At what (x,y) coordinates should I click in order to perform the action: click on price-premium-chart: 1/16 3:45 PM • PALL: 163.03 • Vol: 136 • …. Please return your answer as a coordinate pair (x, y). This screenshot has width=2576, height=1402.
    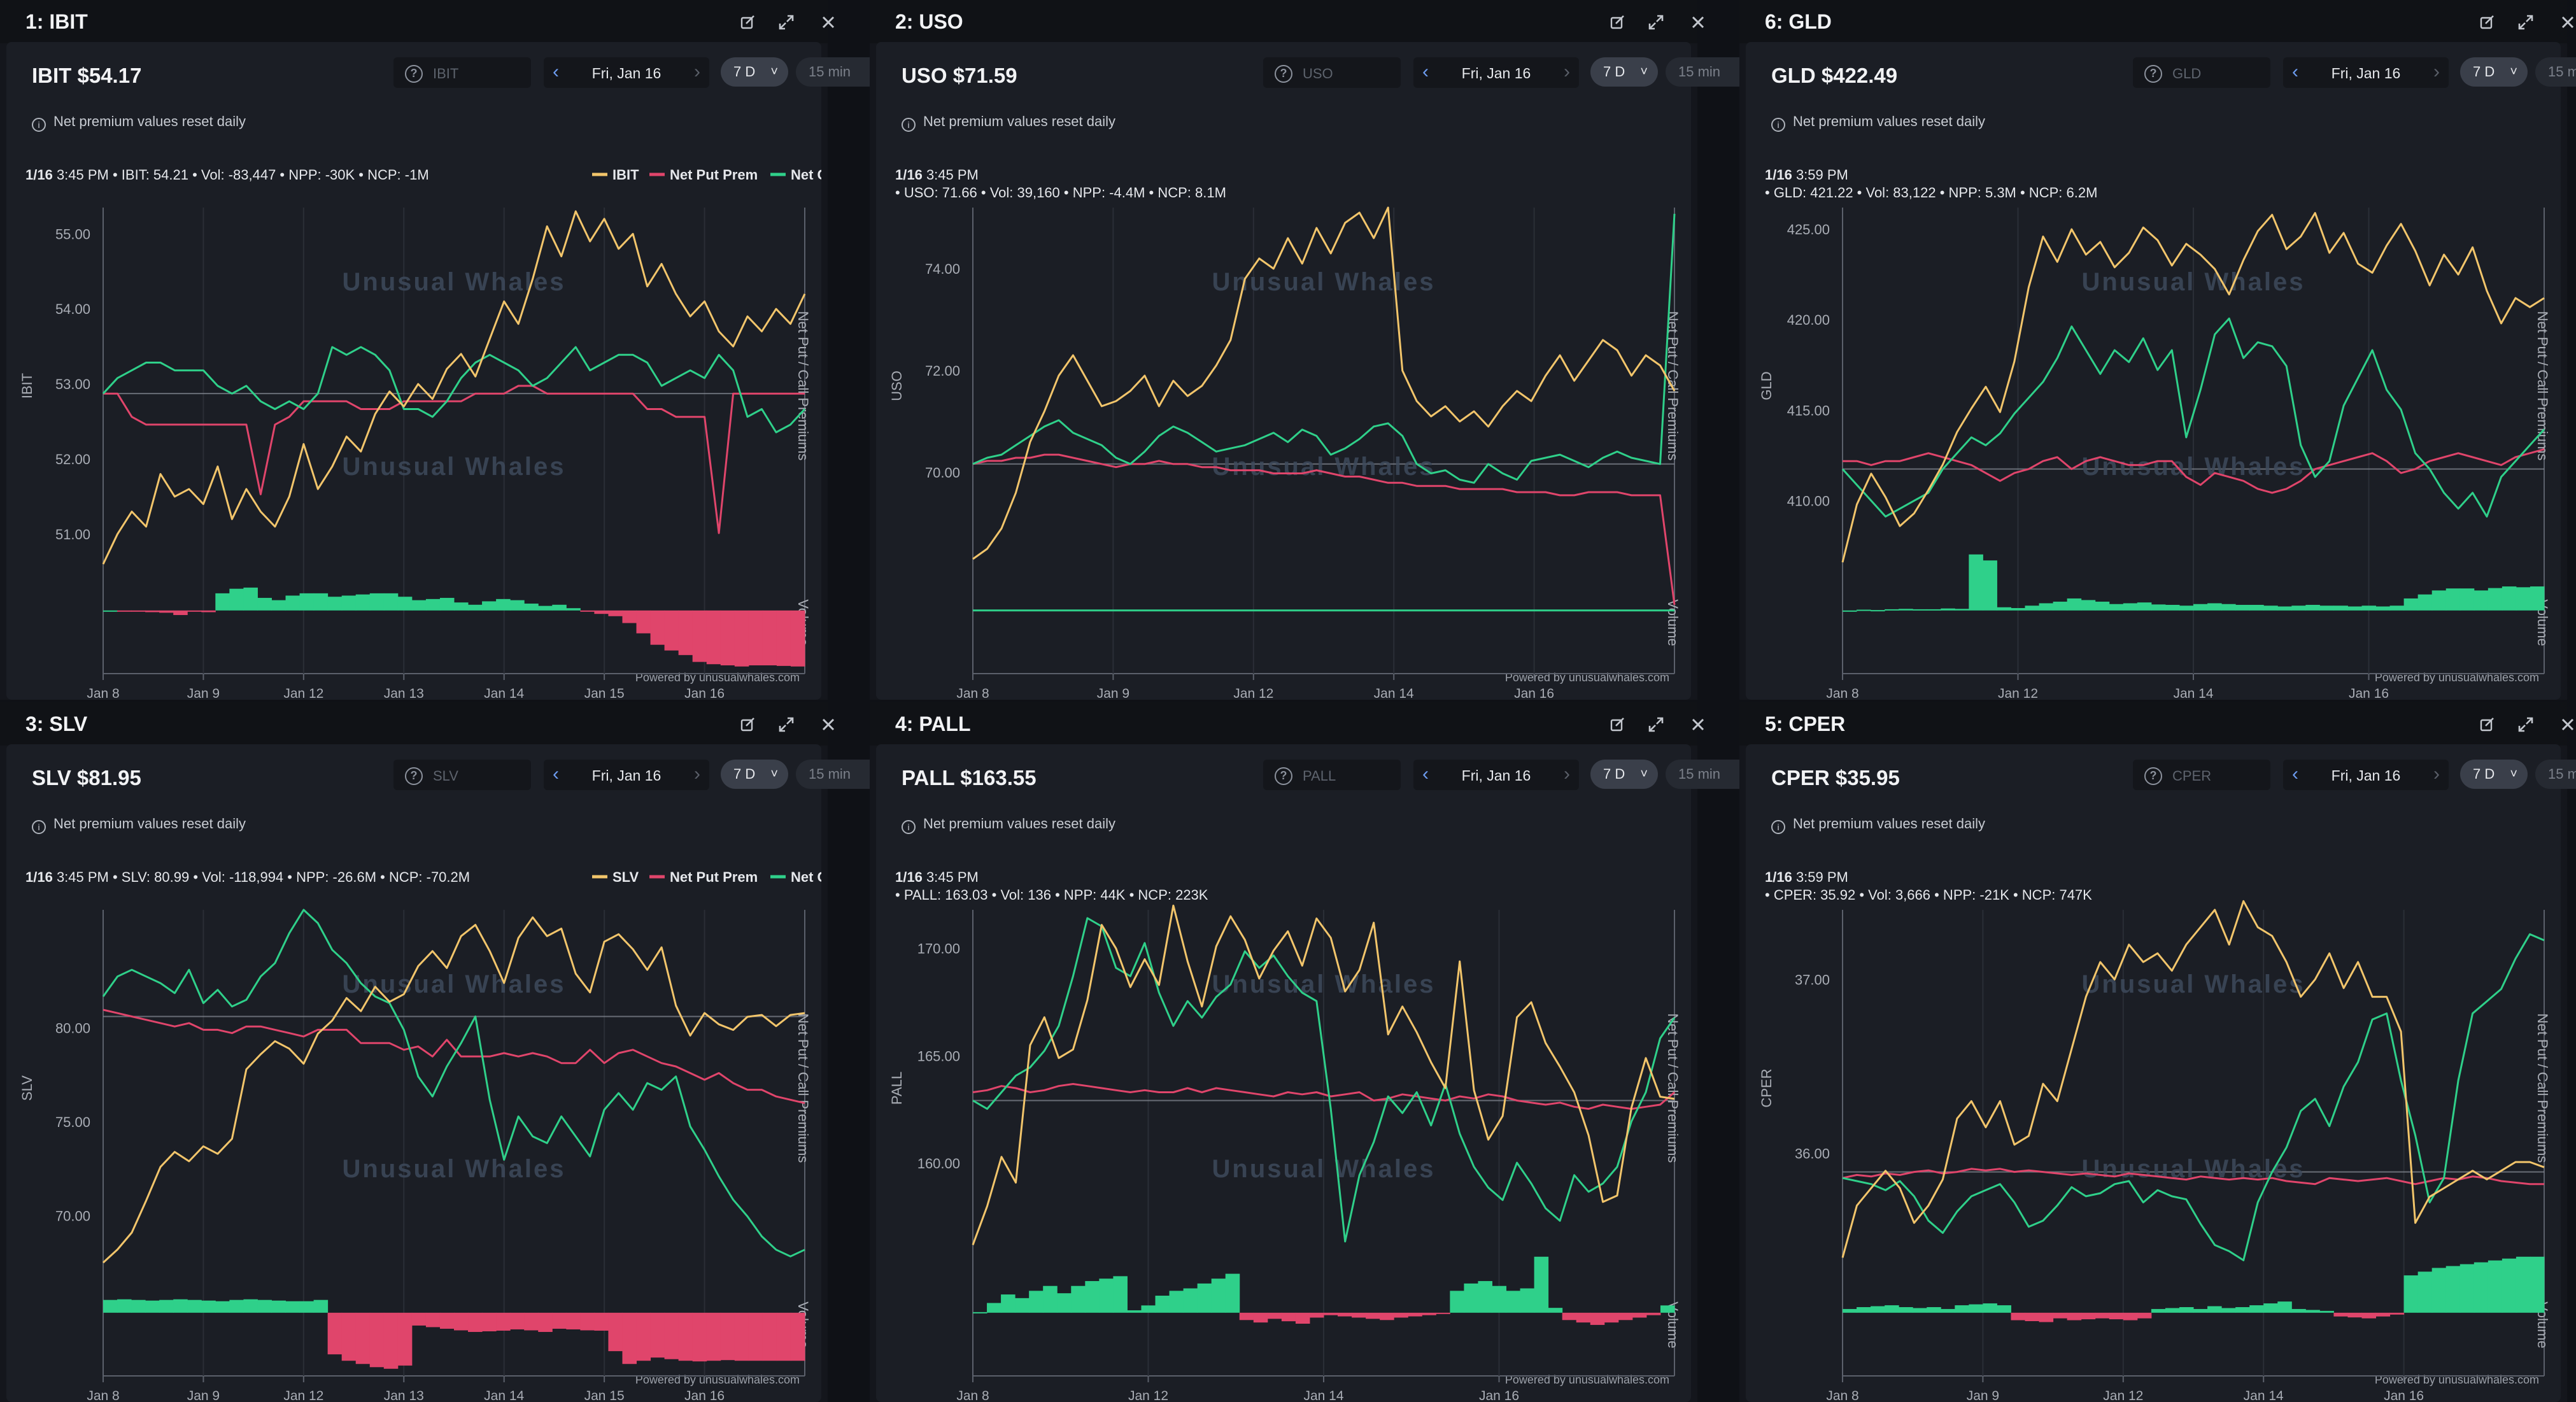
    Looking at the image, I should click on (1301, 1130).